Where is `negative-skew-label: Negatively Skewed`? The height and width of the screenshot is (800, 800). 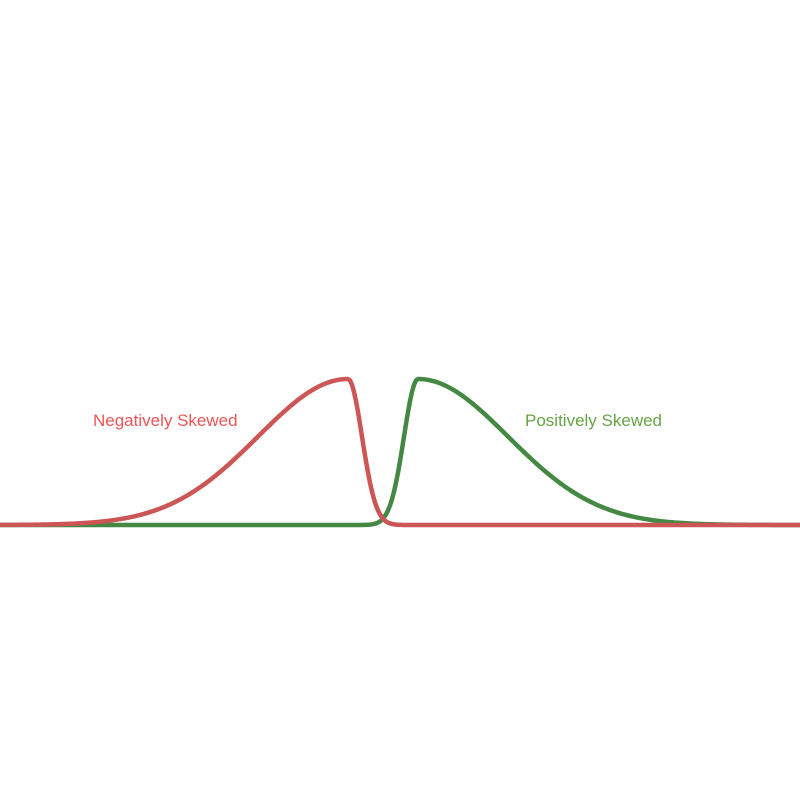 negative-skew-label: Negatively Skewed is located at coordinates (165, 420).